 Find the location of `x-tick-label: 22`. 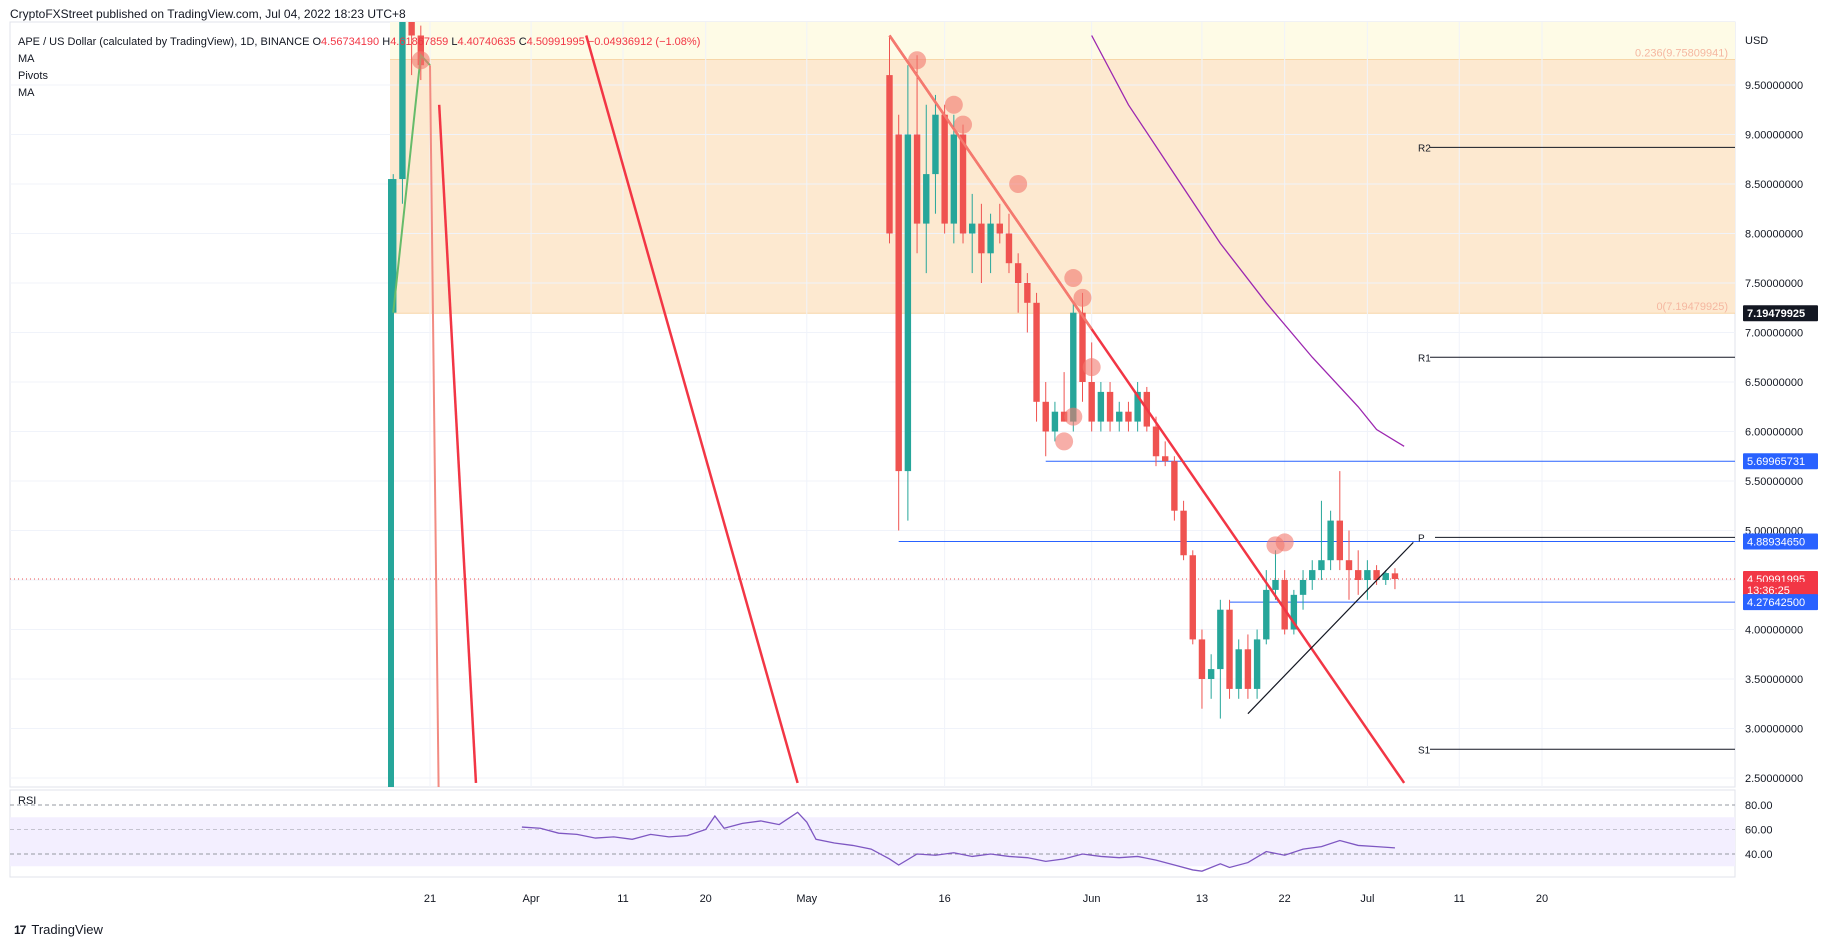

x-tick-label: 22 is located at coordinates (1285, 899).